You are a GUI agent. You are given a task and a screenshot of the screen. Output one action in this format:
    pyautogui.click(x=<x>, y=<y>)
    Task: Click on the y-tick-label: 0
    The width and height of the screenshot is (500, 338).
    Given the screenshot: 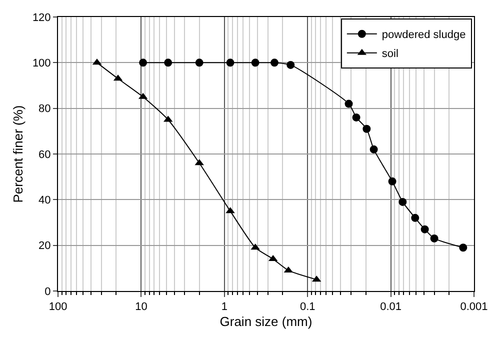 What is the action you would take?
    pyautogui.click(x=47, y=292)
    